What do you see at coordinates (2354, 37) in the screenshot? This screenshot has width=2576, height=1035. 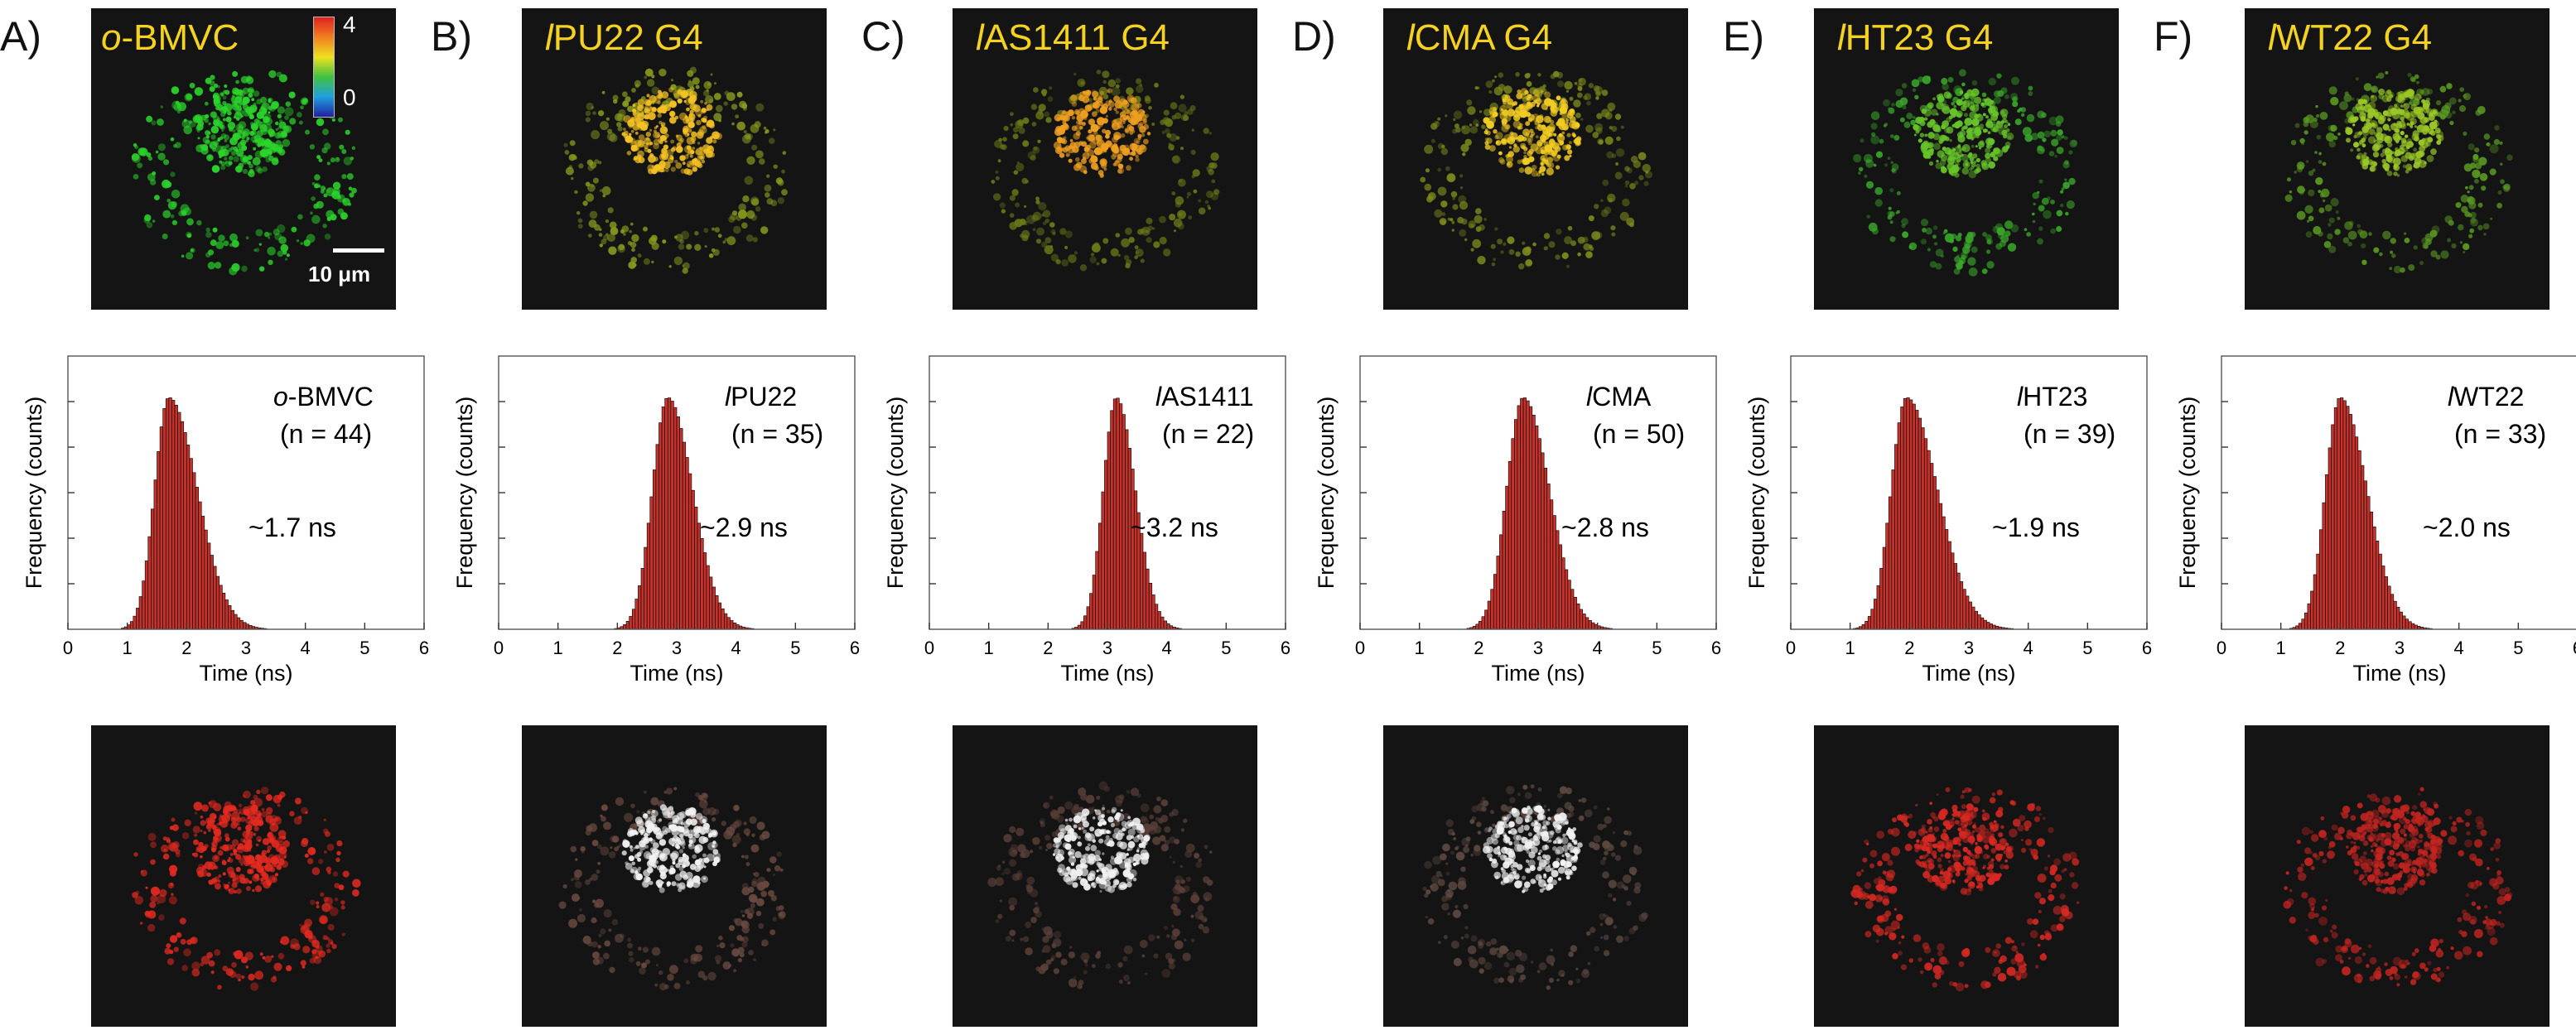 I see `title-main: WT22 G4` at bounding box center [2354, 37].